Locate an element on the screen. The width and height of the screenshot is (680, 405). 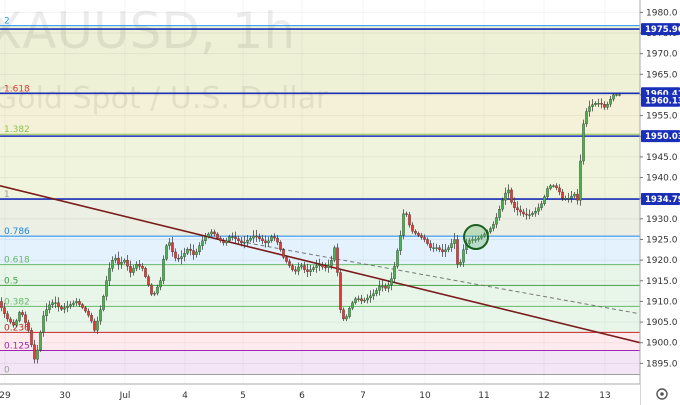
gear-icon is located at coordinates (662, 394).